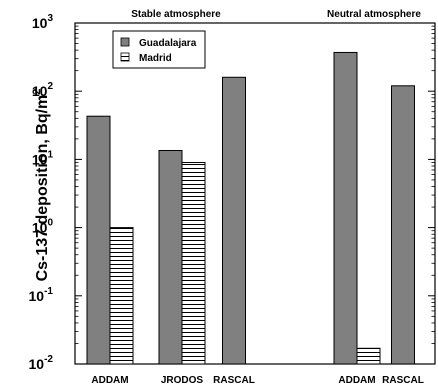 This screenshot has height=387, width=438. I want to click on y-tick-exponent: -2, so click(48, 359).